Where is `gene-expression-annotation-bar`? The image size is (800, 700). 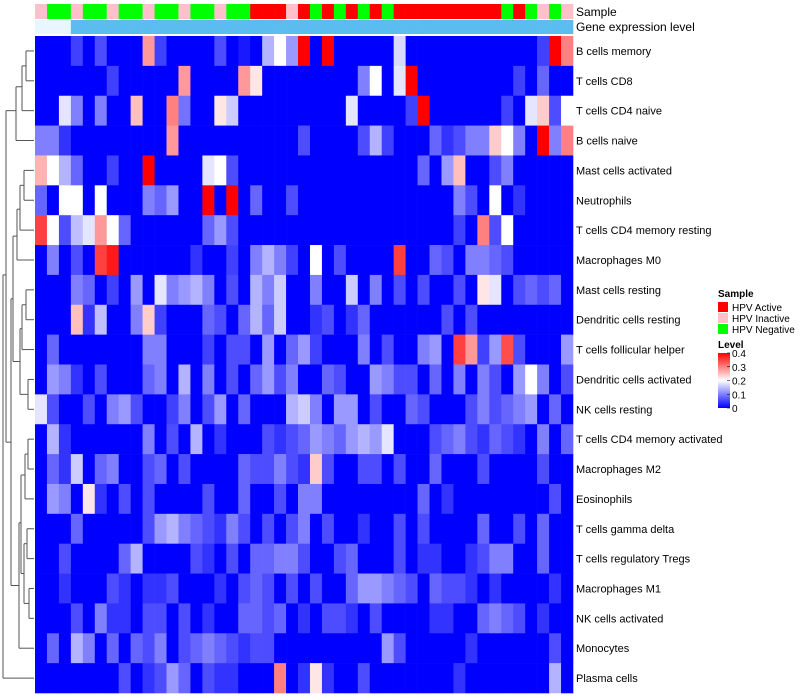
gene-expression-annotation-bar is located at coordinates (304, 27).